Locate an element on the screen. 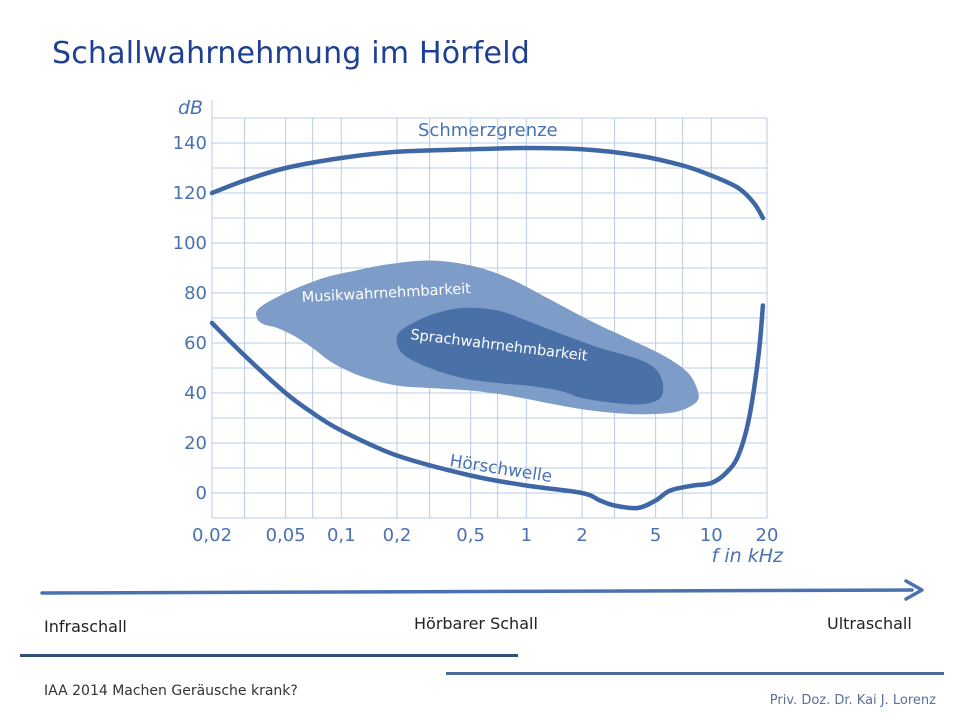  range-rule-audible is located at coordinates (695, 673).